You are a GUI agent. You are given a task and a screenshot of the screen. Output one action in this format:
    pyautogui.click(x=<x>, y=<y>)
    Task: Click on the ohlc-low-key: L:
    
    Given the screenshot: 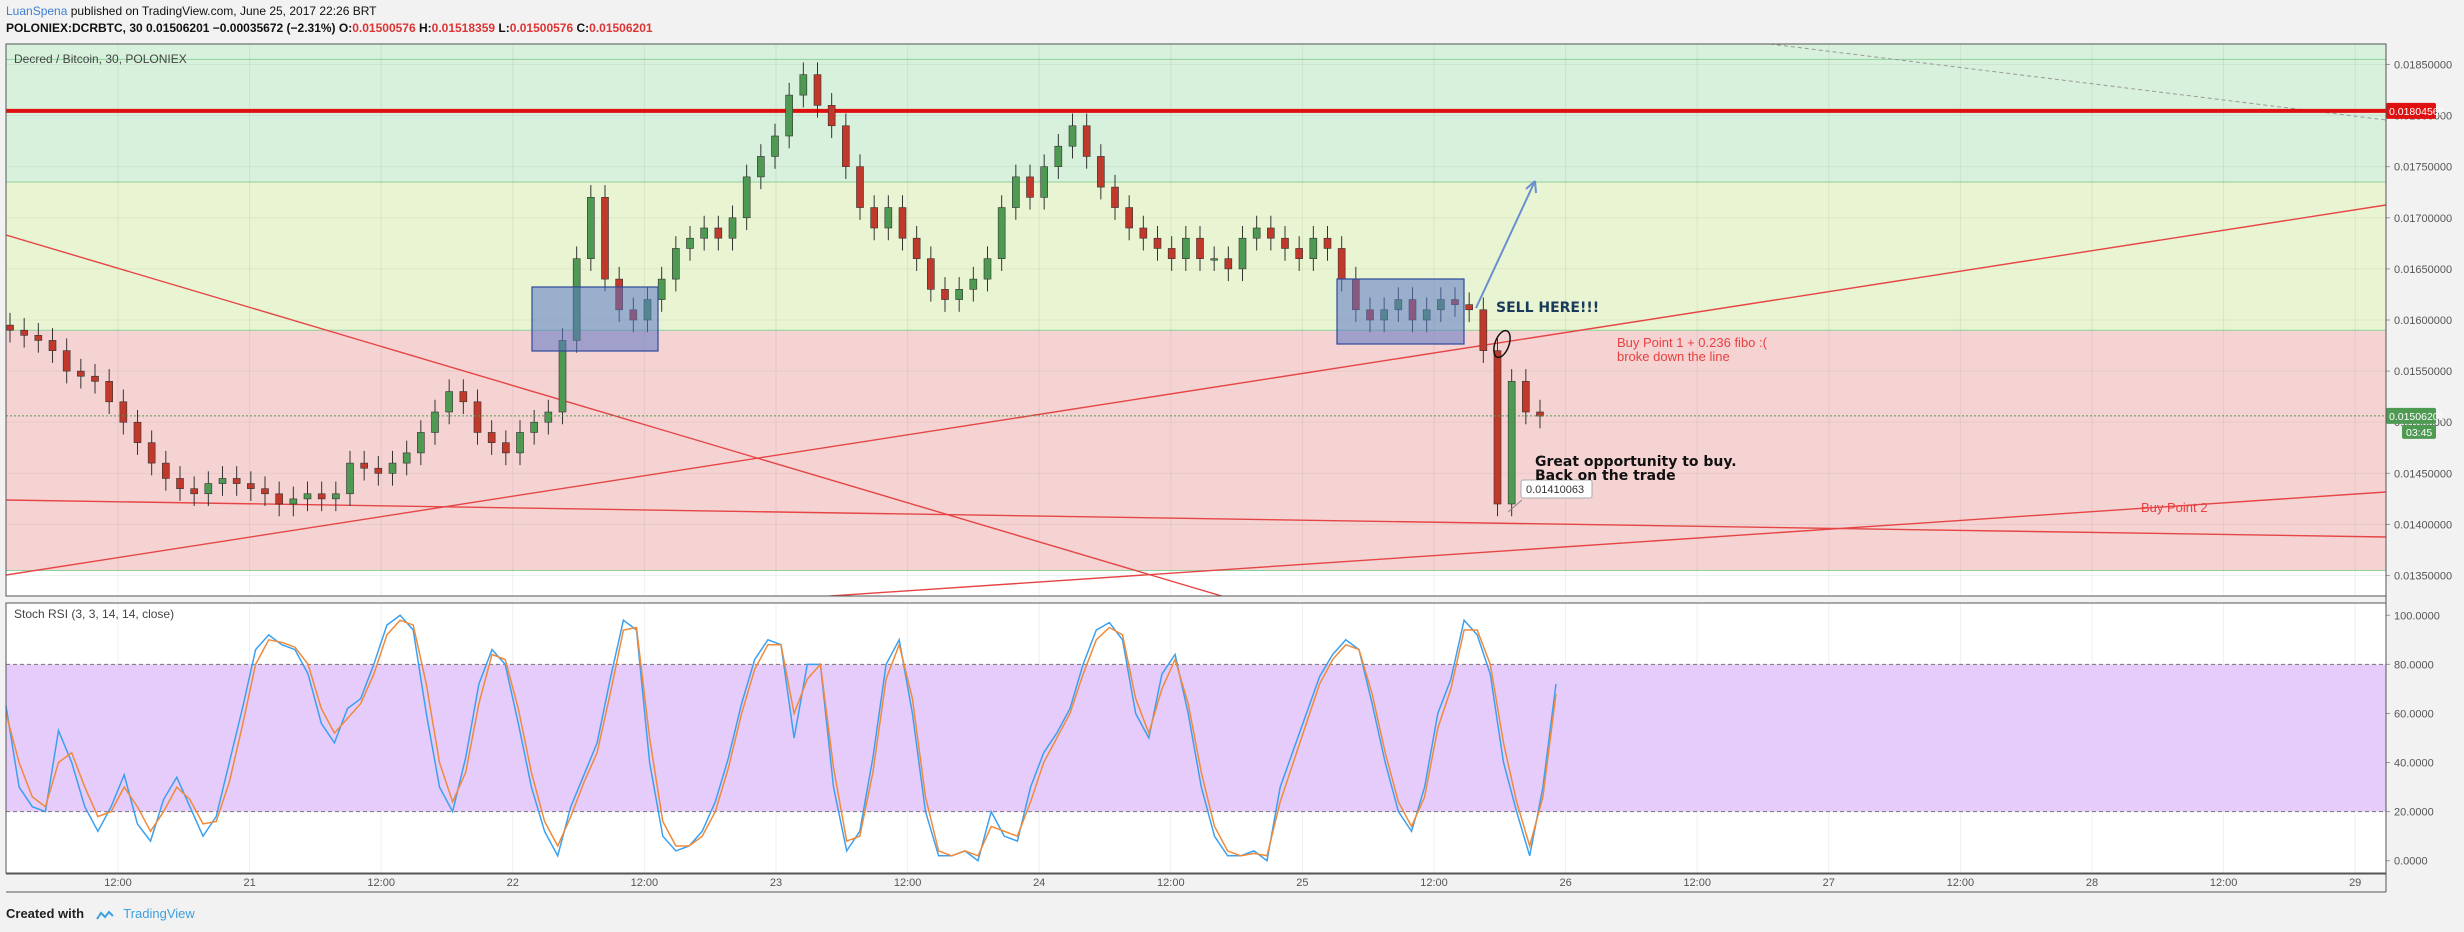 What is the action you would take?
    pyautogui.click(x=504, y=28)
    